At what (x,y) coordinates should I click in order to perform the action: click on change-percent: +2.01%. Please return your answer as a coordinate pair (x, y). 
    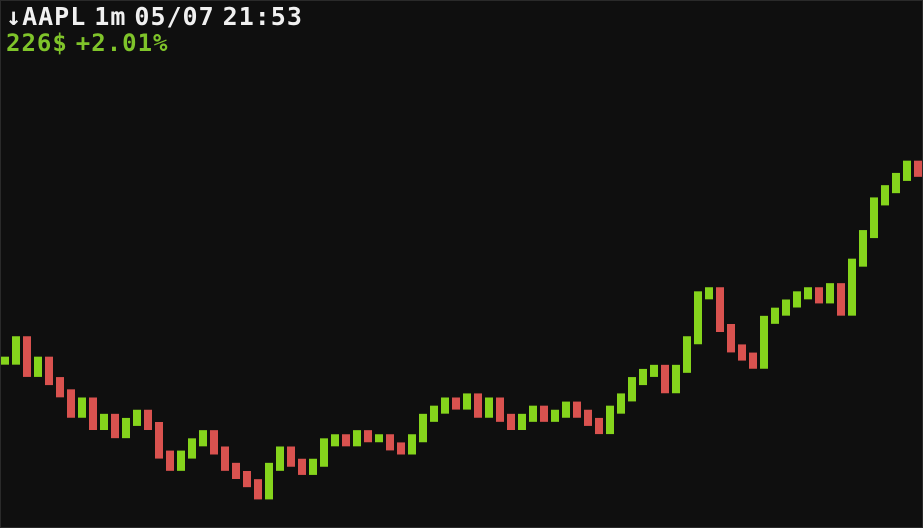
    Looking at the image, I should click on (122, 43).